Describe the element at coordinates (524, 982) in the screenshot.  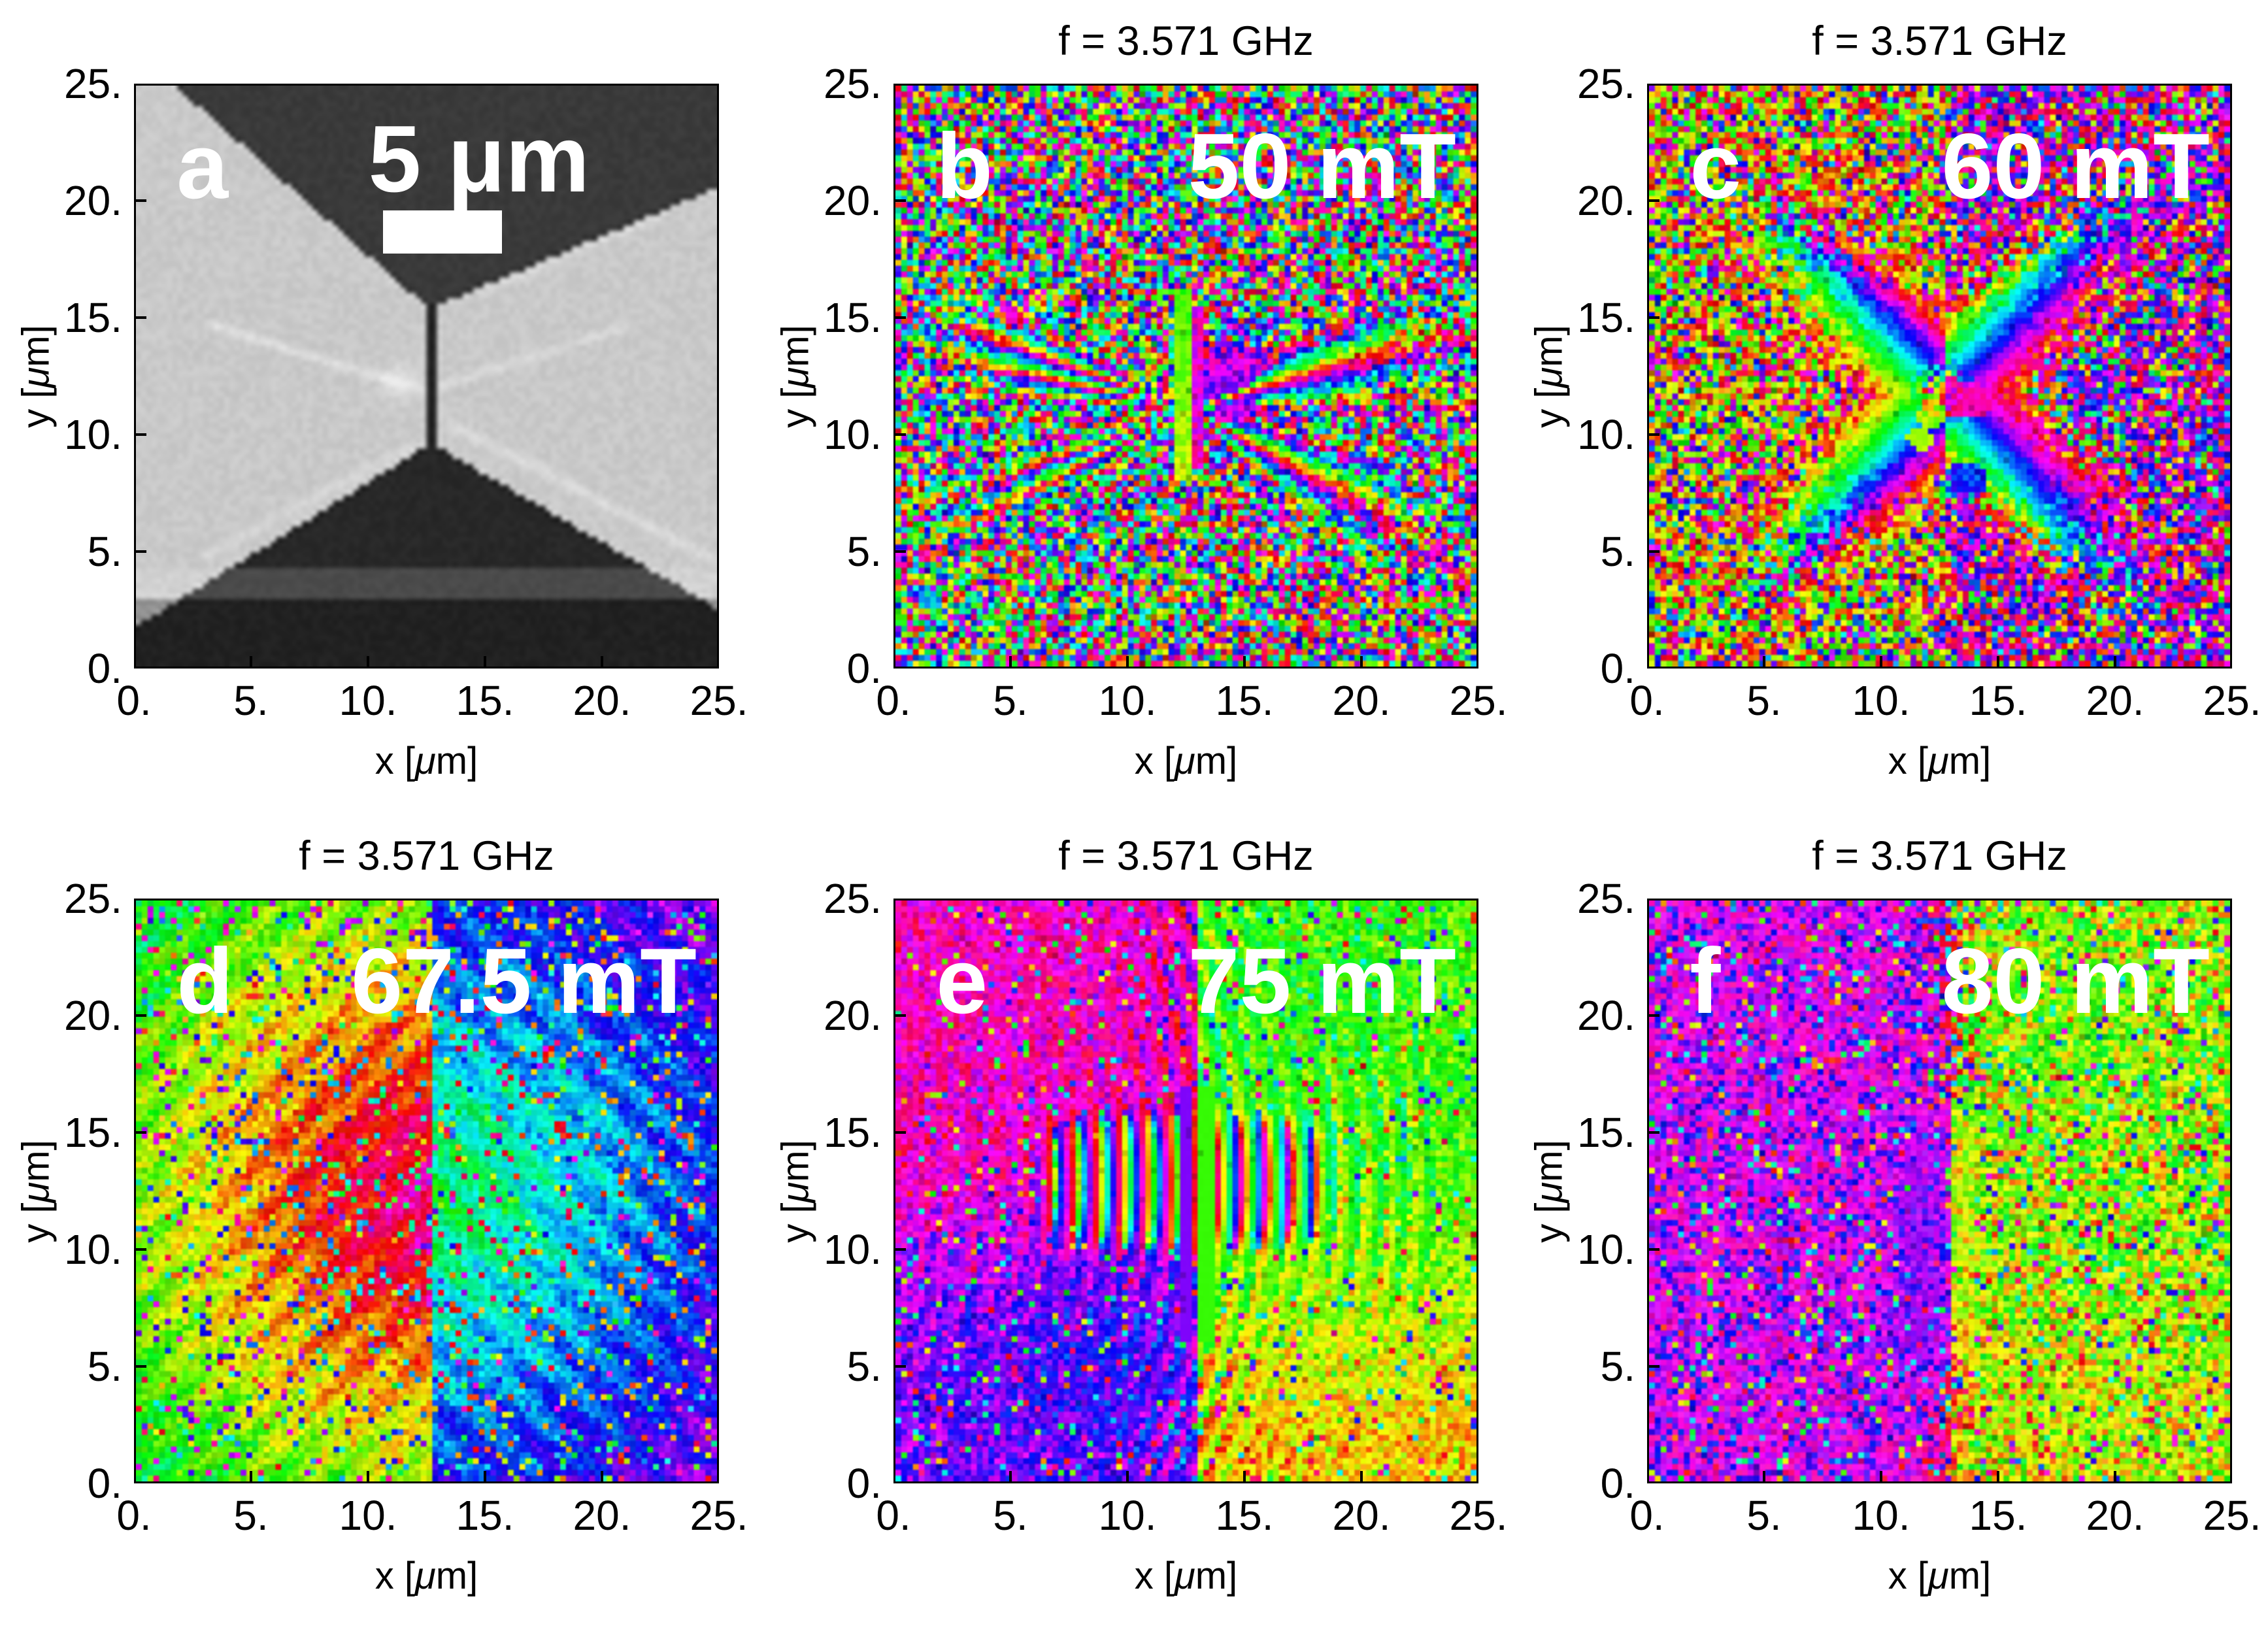
I see `field-label: 67.5 mT` at that location.